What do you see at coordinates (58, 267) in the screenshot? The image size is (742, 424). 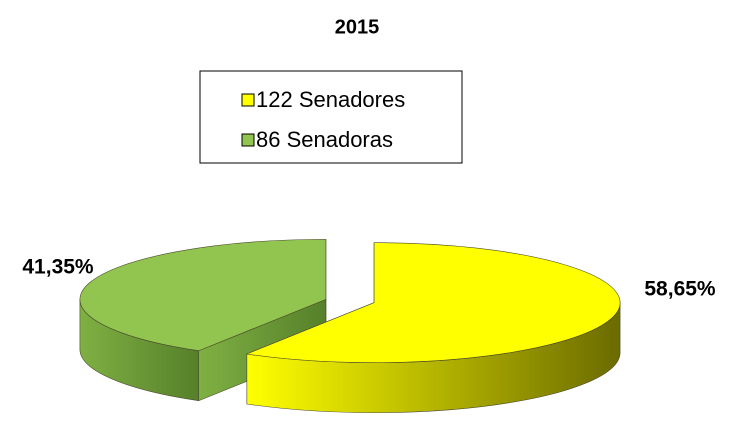 I see `data-label: 41,35%` at bounding box center [58, 267].